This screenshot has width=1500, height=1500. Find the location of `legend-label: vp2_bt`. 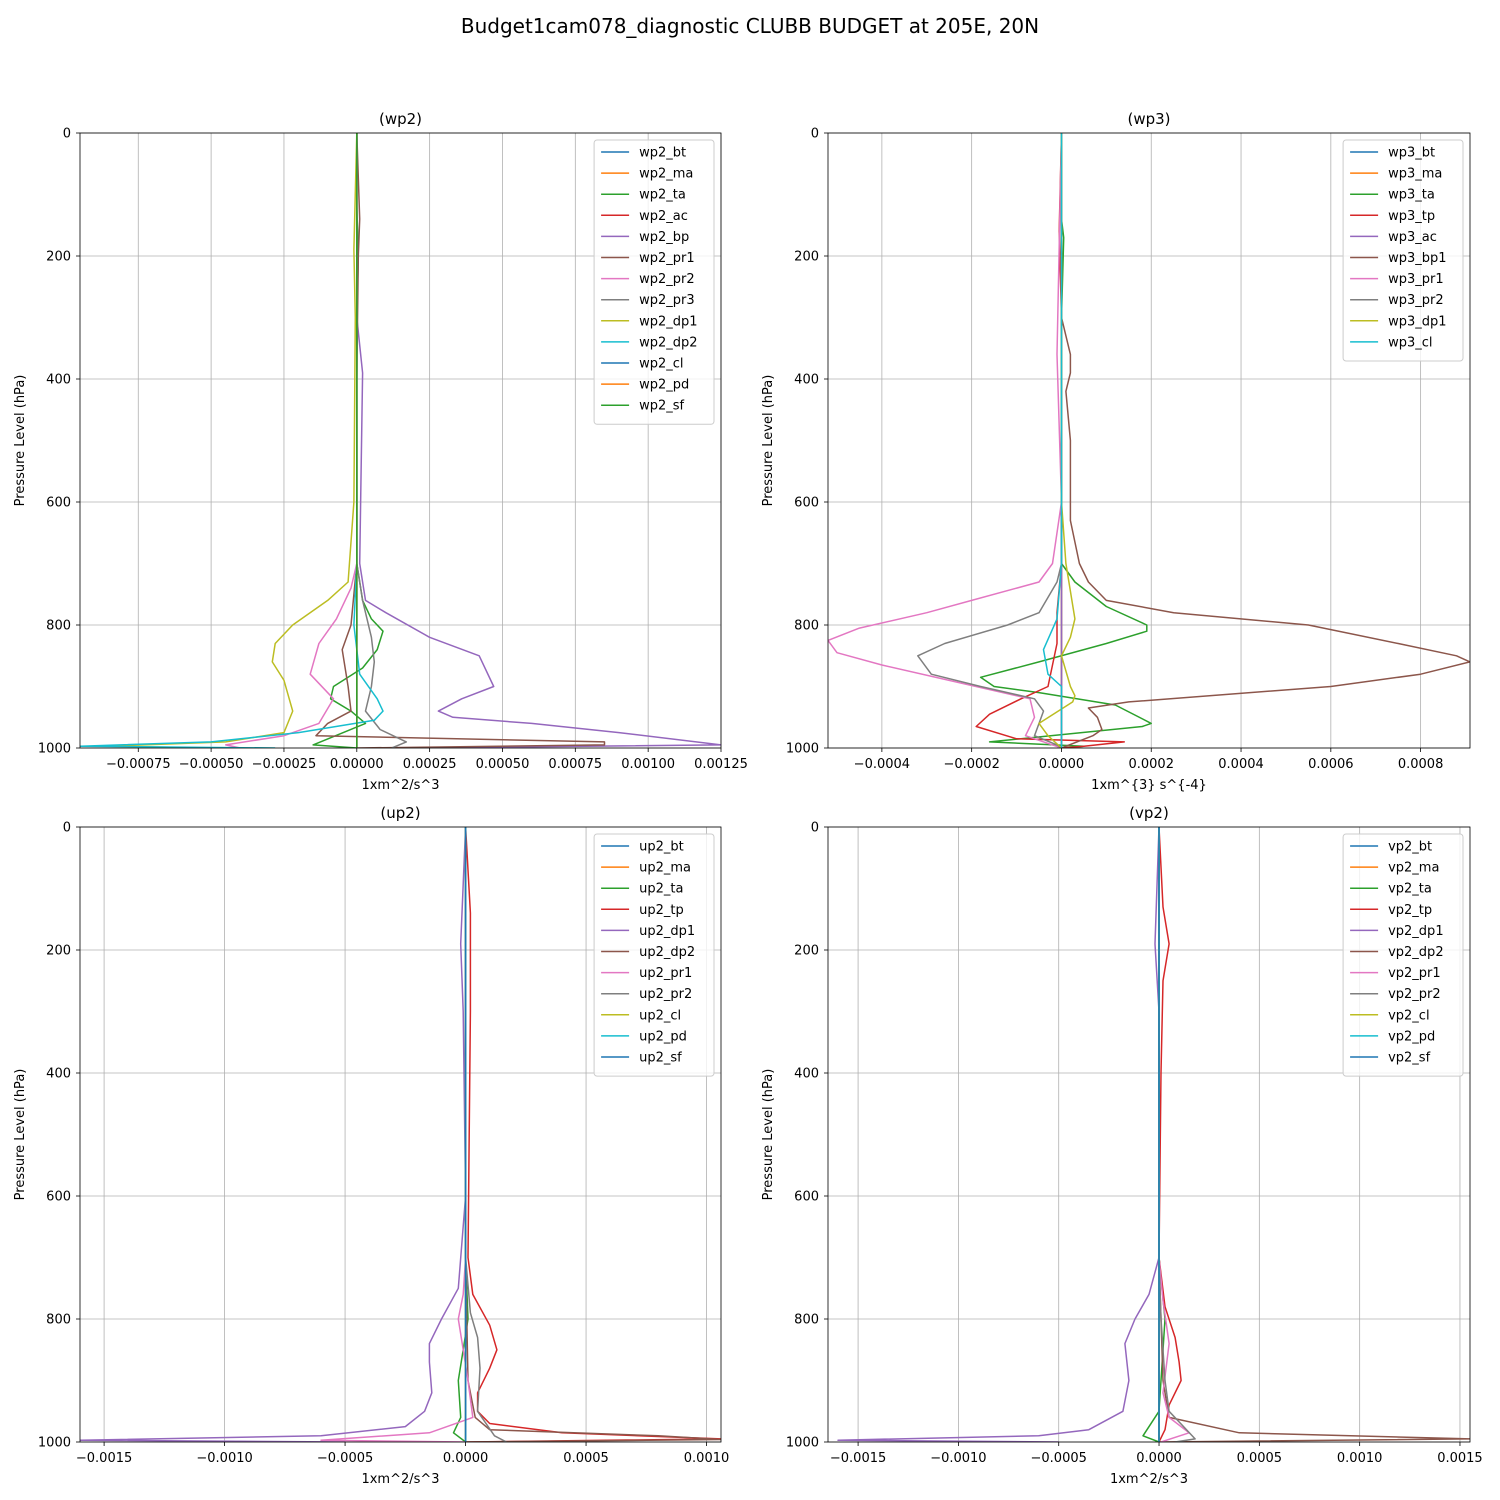

legend-label: vp2_bt is located at coordinates (1410, 847).